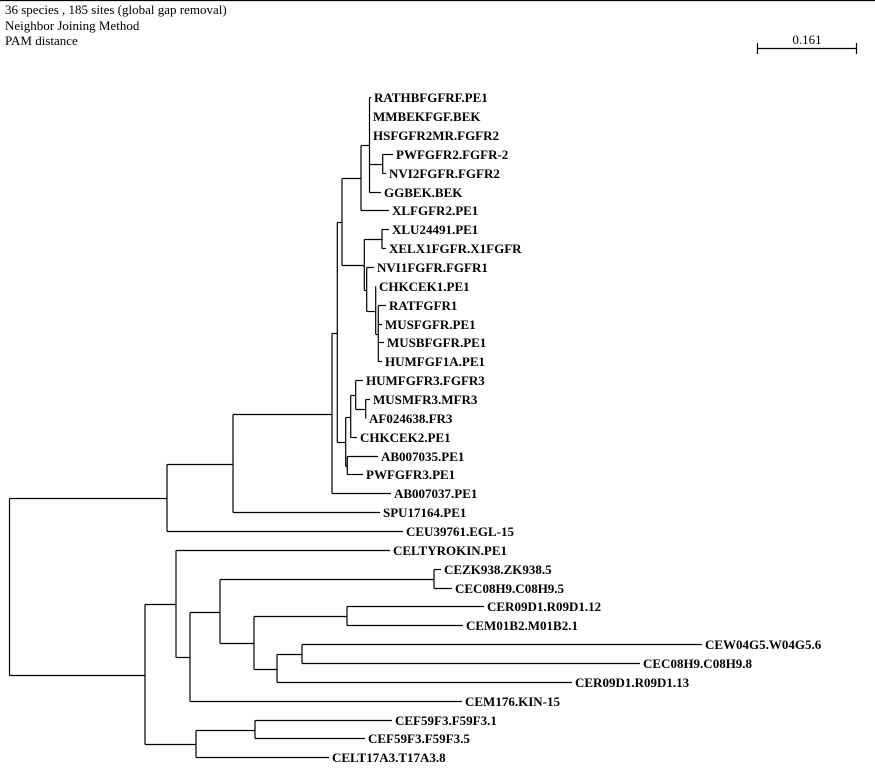 This screenshot has width=875, height=772. I want to click on scale-bar: 0.161, so click(807, 43).